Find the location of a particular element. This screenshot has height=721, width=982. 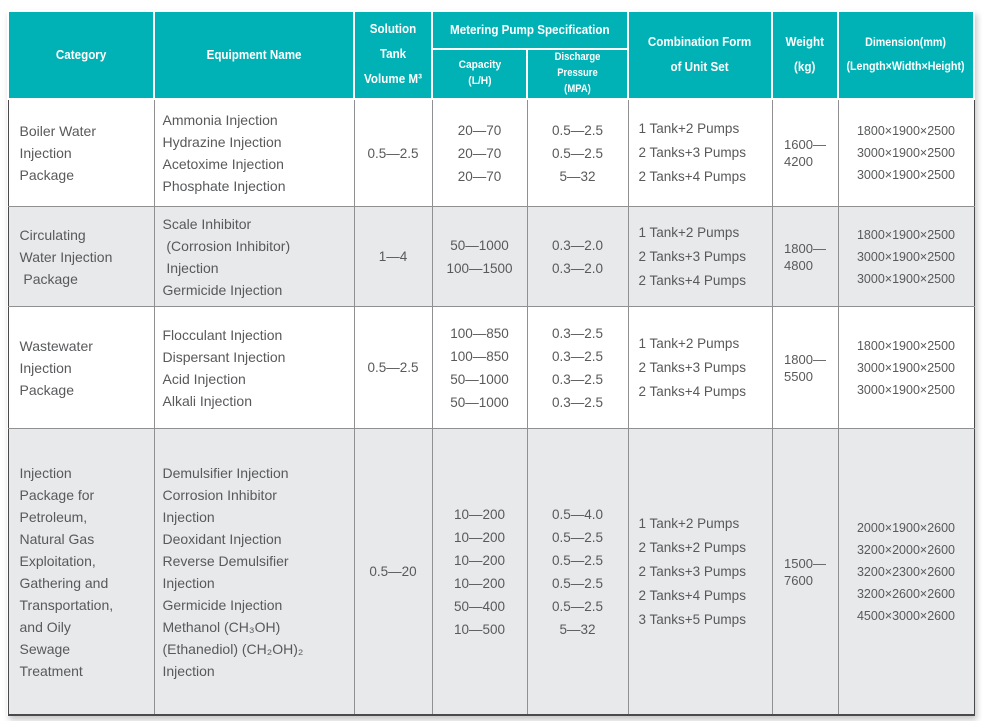

cell-discharge-pressure: 0.3—2.0 0.3—2.0 is located at coordinates (577, 257).